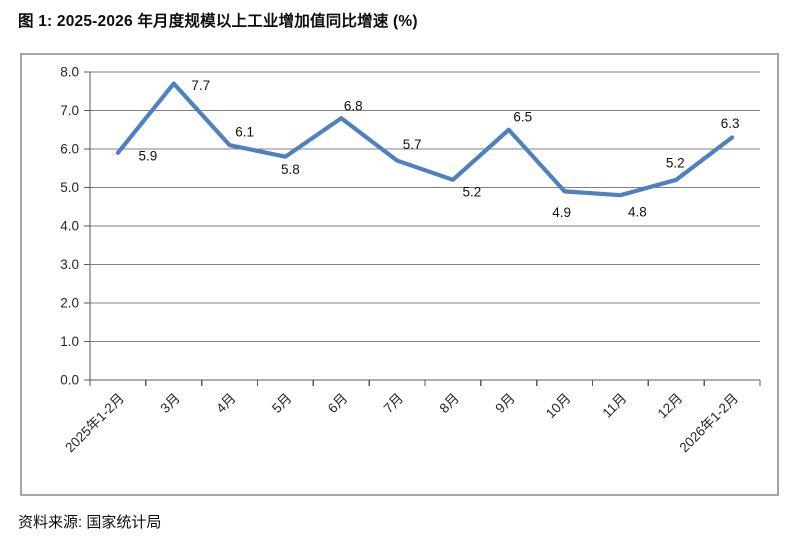 The image size is (800, 557). Describe the element at coordinates (412, 144) in the screenshot. I see `data-label: 5.7` at that location.